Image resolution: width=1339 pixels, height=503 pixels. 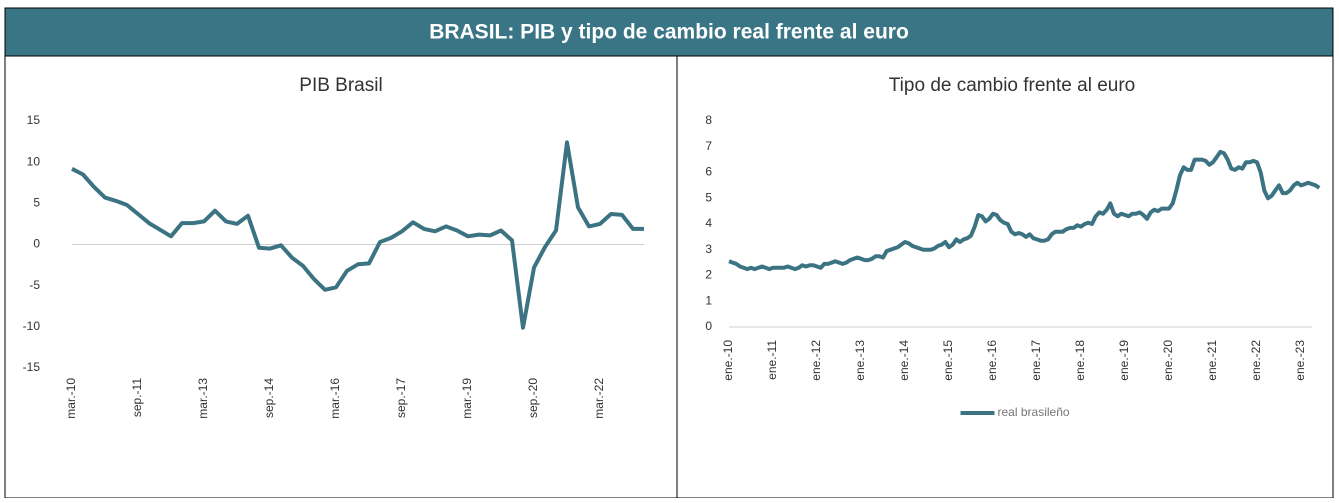 What do you see at coordinates (1256, 360) in the screenshot?
I see `x-tick-label: ene.-22` at bounding box center [1256, 360].